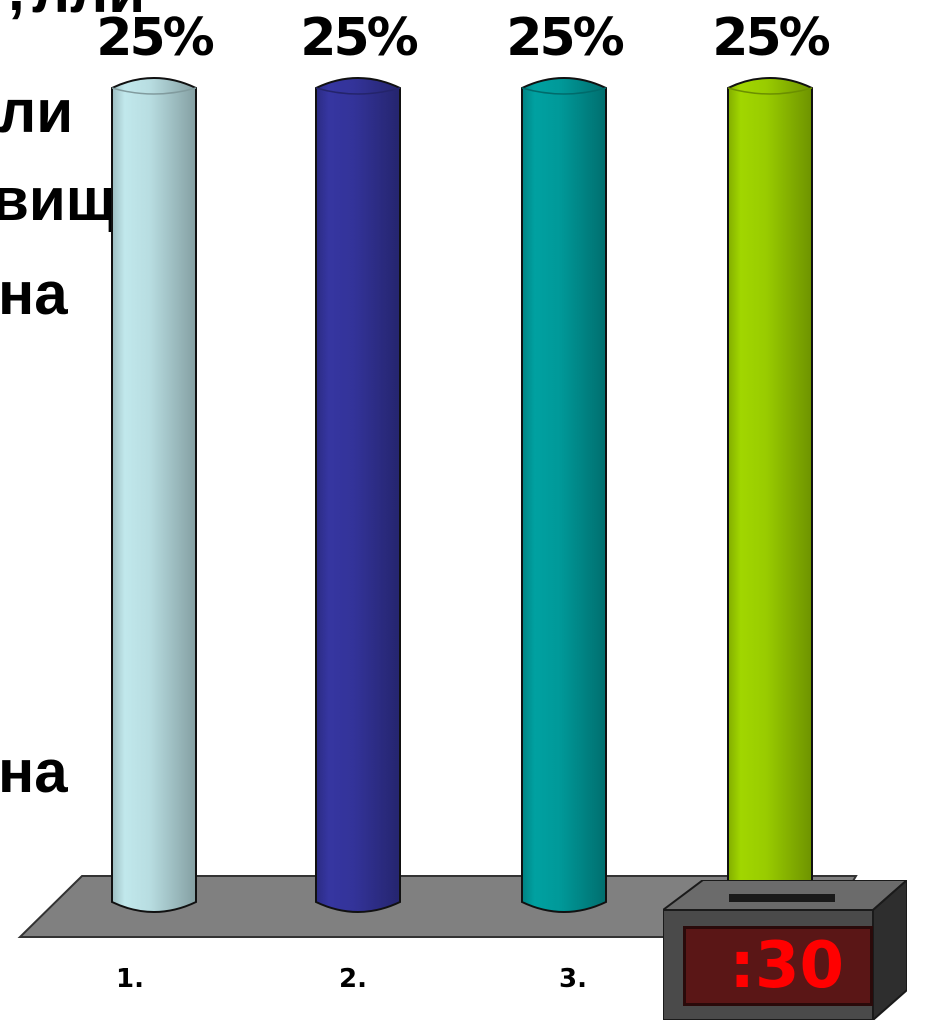  Describe the element at coordinates (770, 38) in the screenshot. I see `value-label-4: 25%` at that location.